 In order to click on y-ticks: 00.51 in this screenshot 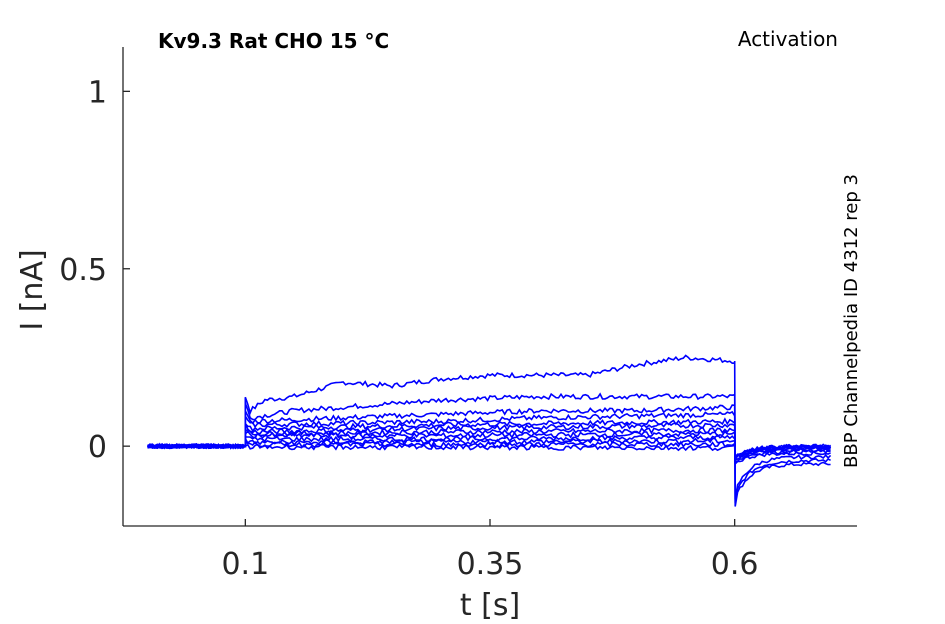, I will do `click(94, 270)`.